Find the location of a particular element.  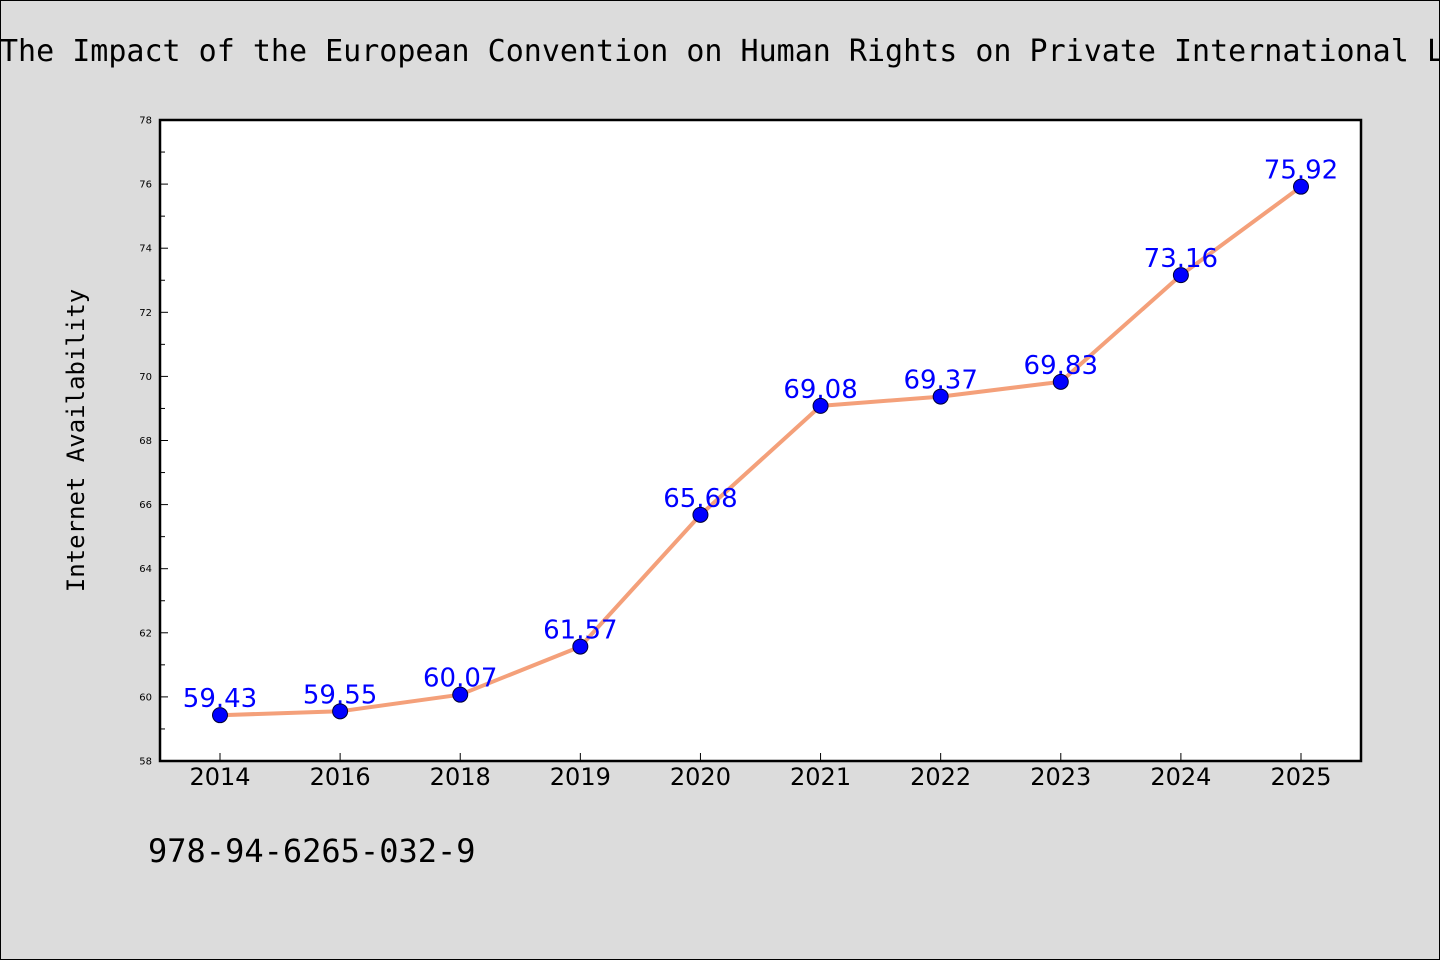

y-axis: 58 60 62 64 66 68 70 72 74 76 78 is located at coordinates (153, 442).